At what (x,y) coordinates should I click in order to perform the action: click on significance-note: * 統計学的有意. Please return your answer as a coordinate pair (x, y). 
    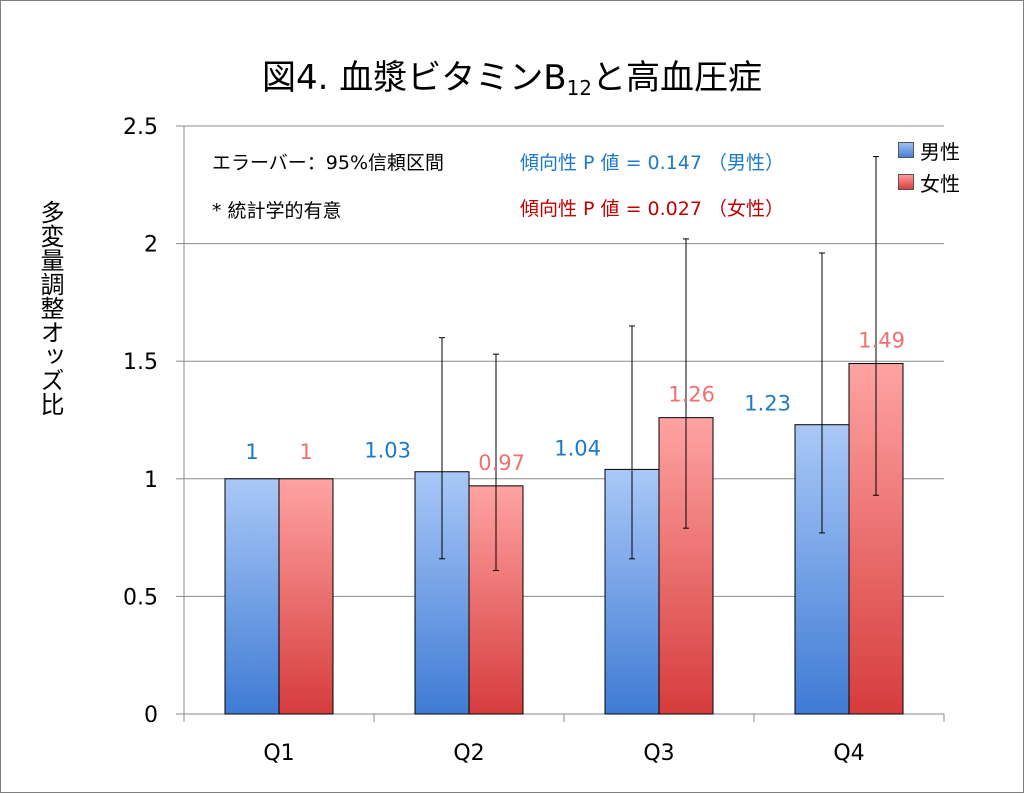
    Looking at the image, I should click on (277, 211).